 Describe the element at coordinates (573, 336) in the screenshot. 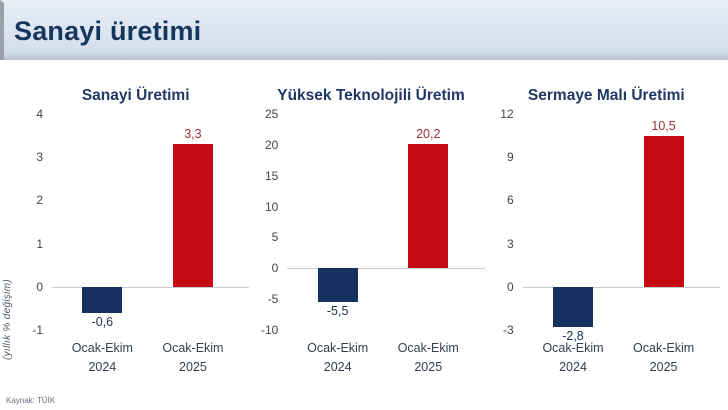

I see `bar-value-label: -2,8` at that location.